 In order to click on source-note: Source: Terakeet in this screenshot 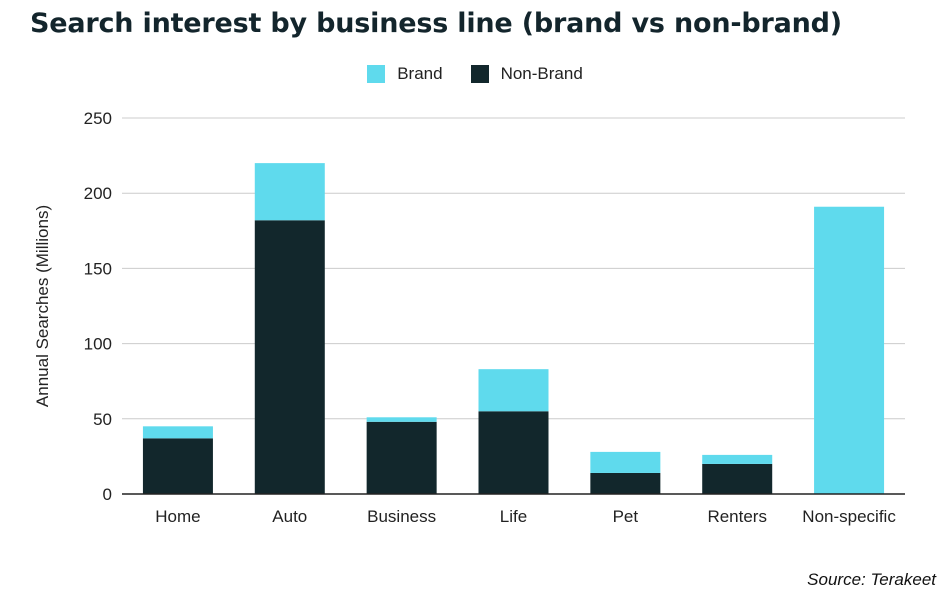, I will do `click(871, 579)`.